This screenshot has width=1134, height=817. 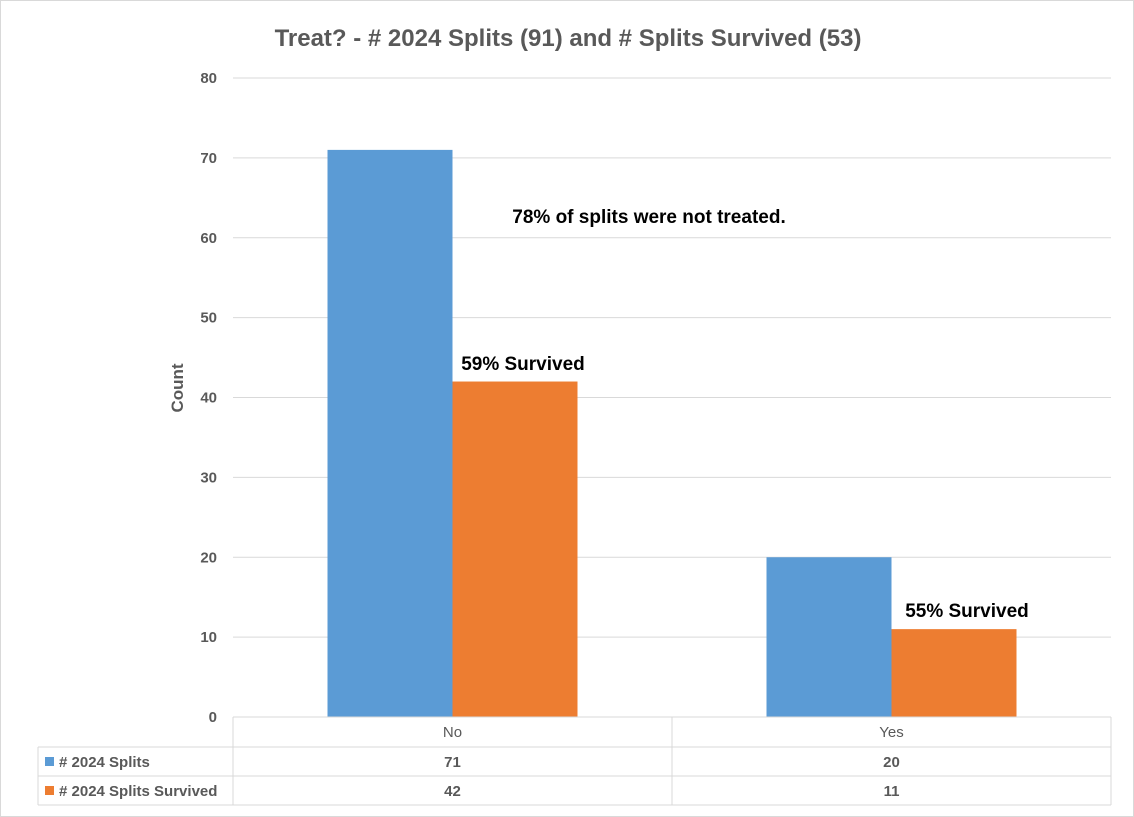 What do you see at coordinates (523, 364) in the screenshot?
I see `annotation-no-survived: 59% Survived` at bounding box center [523, 364].